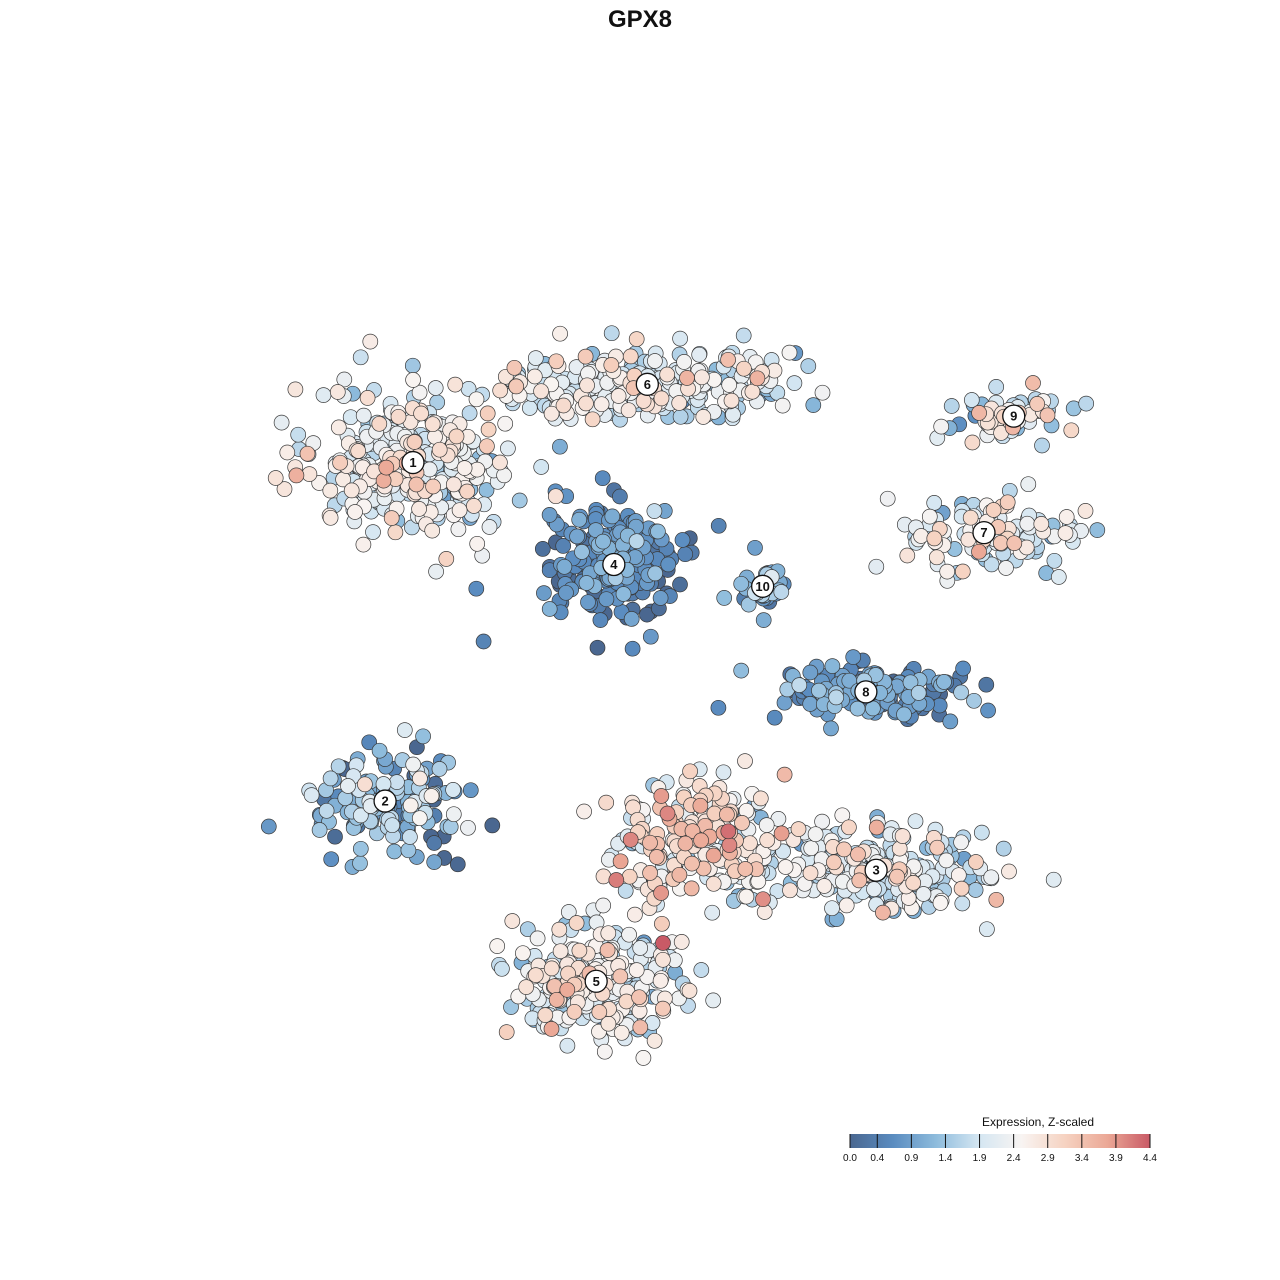 The height and width of the screenshot is (1280, 1280). I want to click on cluster-label: 4, so click(614, 564).